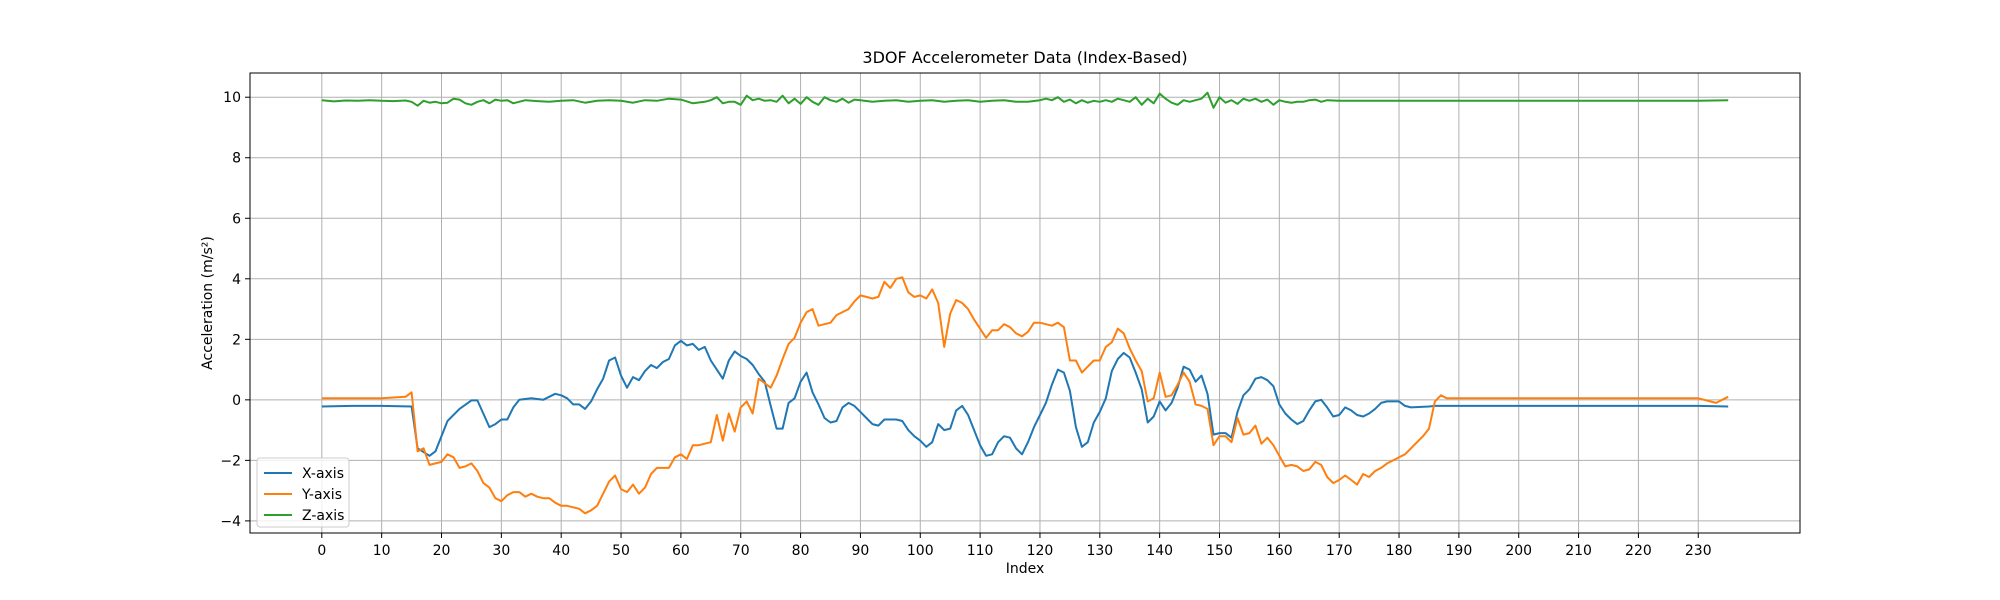  I want to click on x-tick-label: 100, so click(920, 551).